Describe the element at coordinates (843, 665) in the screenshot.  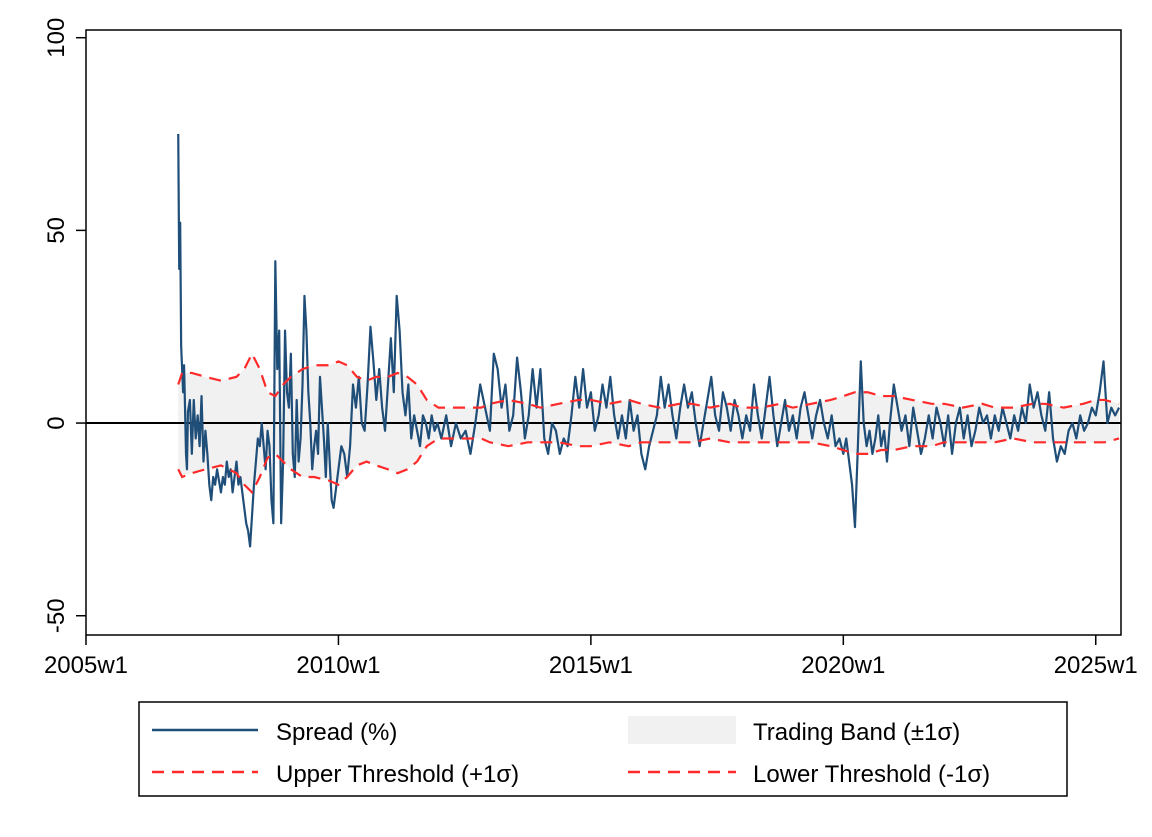
I see `x-tick-label: 2020w1` at that location.